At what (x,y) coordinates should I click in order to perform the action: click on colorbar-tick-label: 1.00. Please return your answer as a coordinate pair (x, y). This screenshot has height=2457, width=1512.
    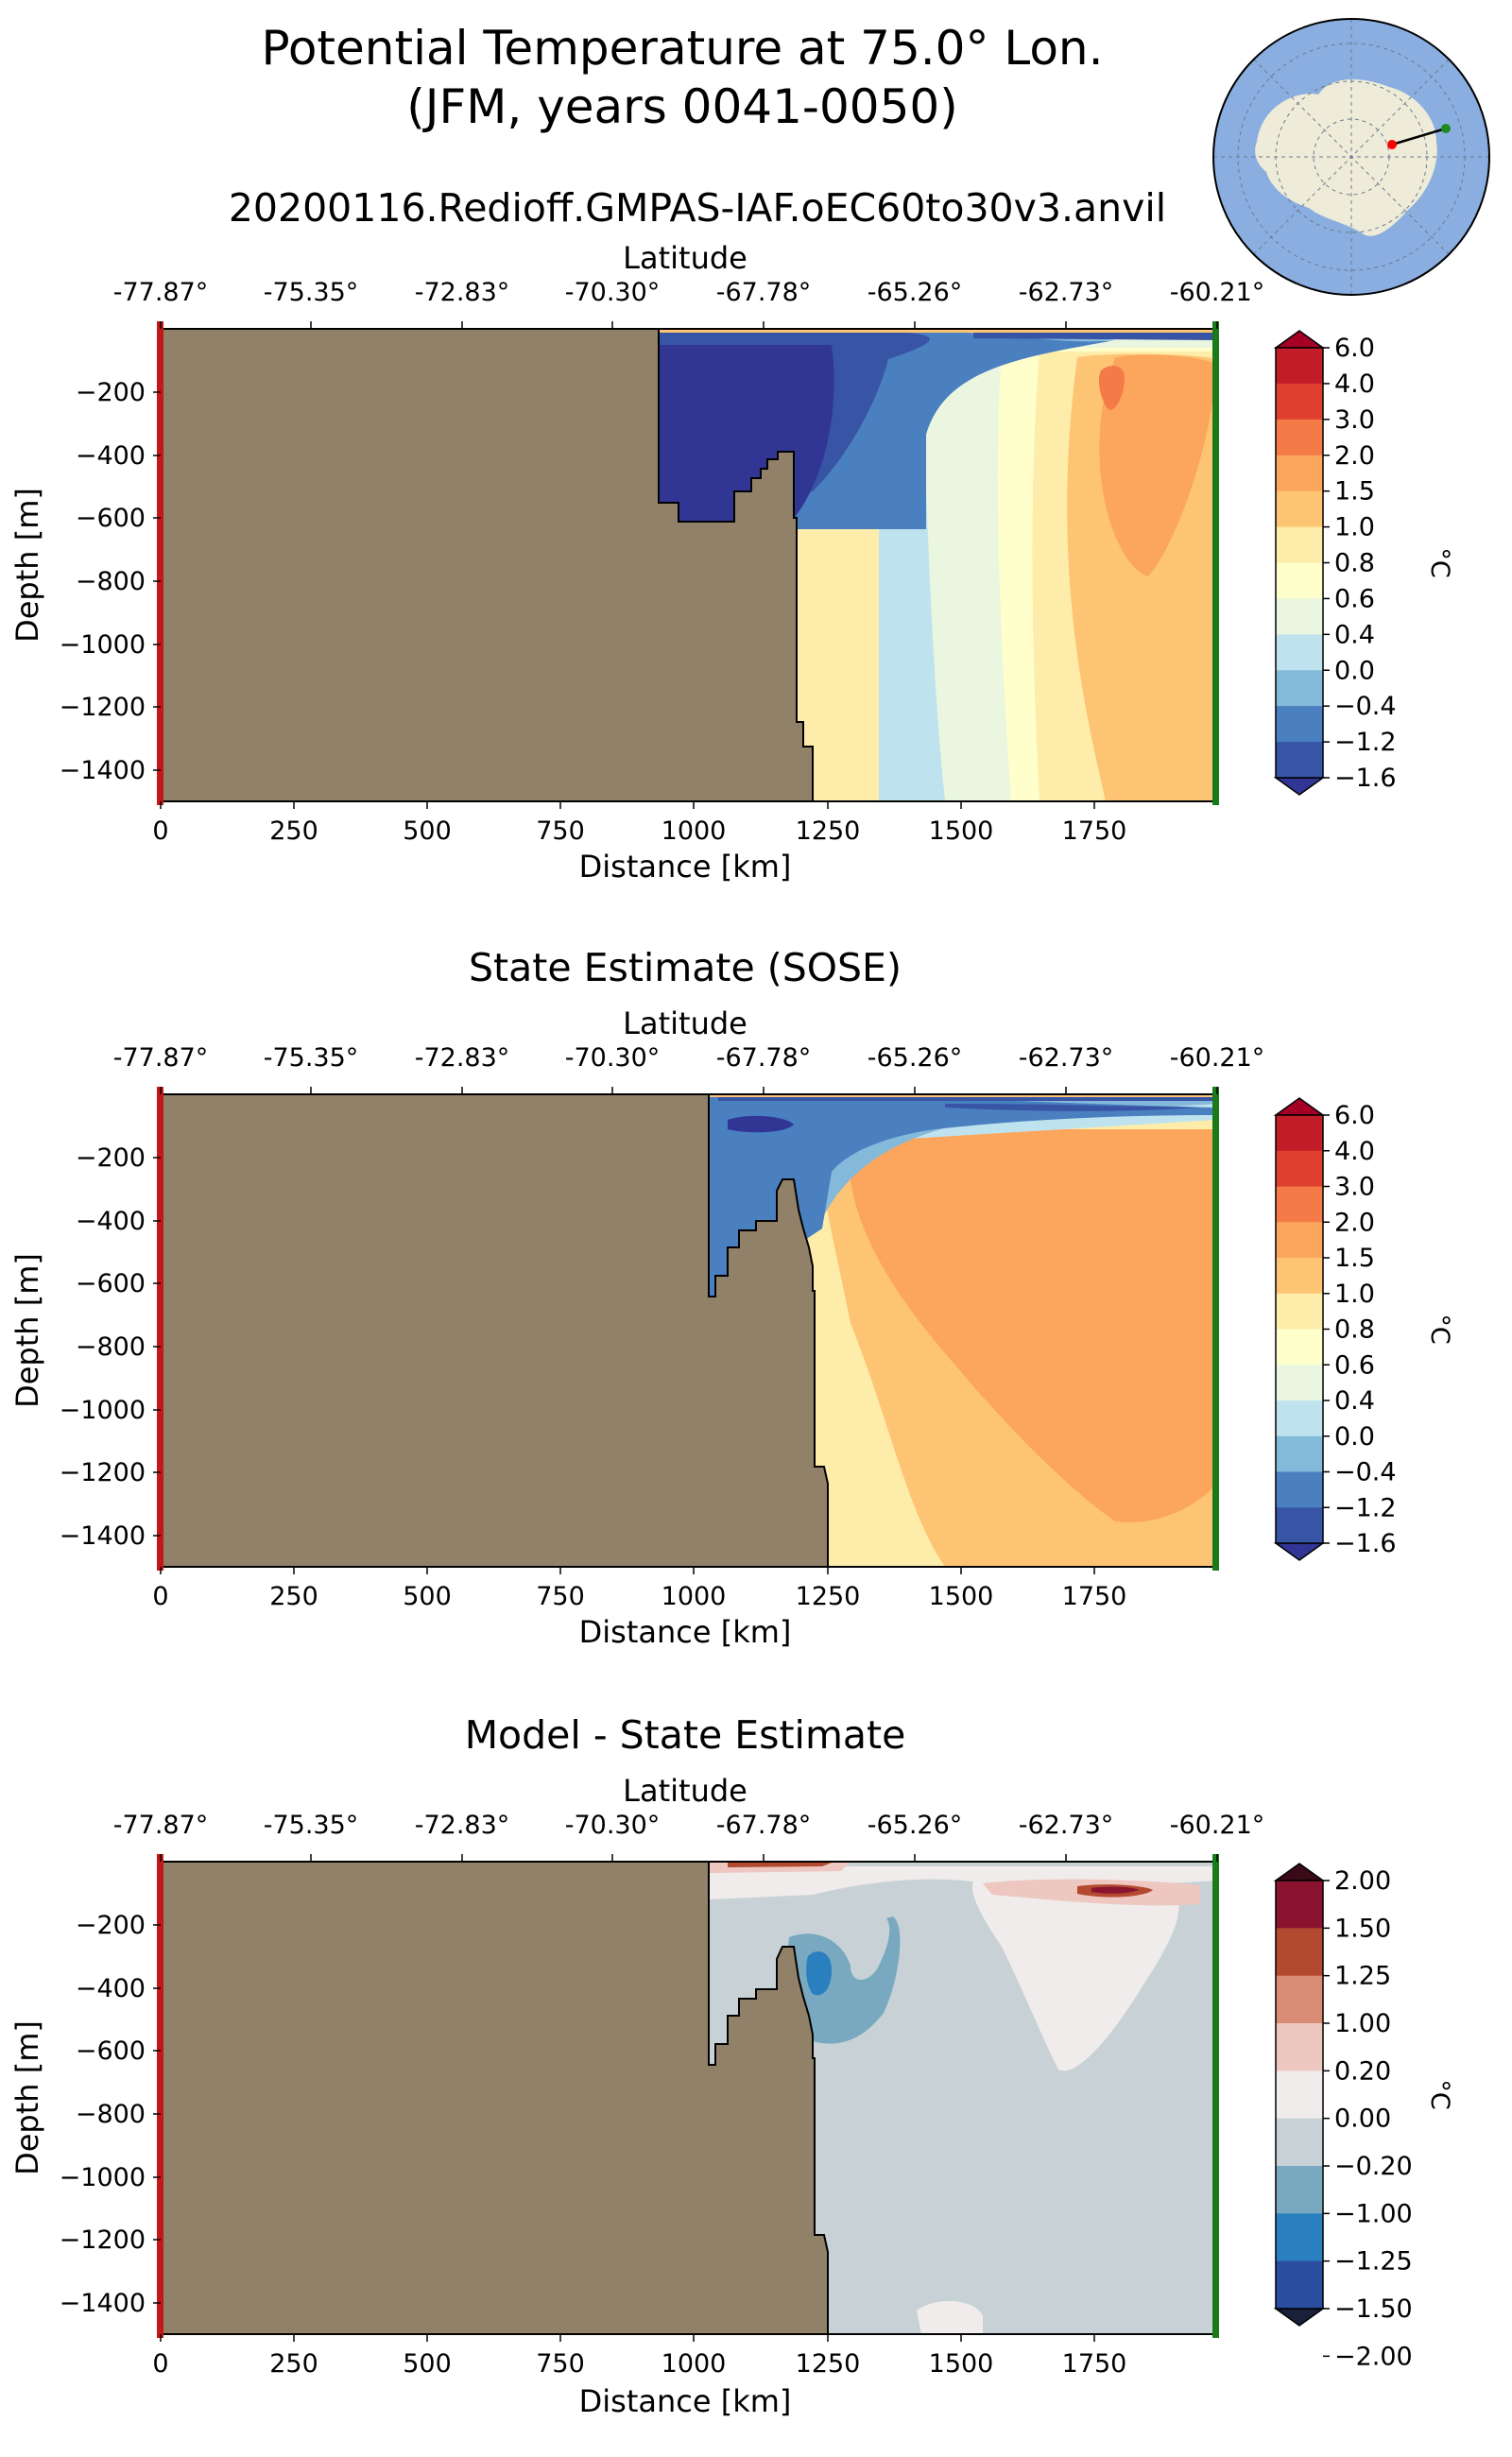
    Looking at the image, I should click on (1362, 2023).